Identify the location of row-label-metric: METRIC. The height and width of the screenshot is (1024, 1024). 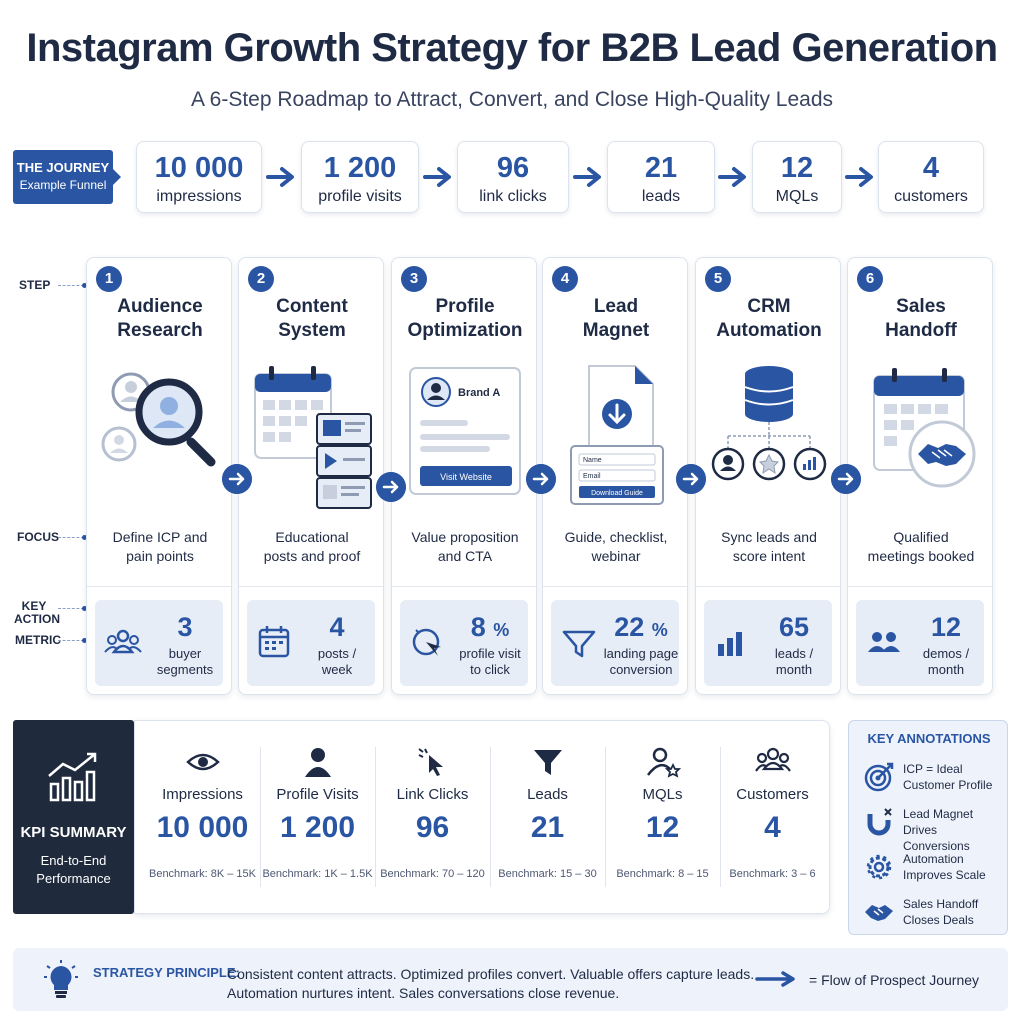
(38, 640).